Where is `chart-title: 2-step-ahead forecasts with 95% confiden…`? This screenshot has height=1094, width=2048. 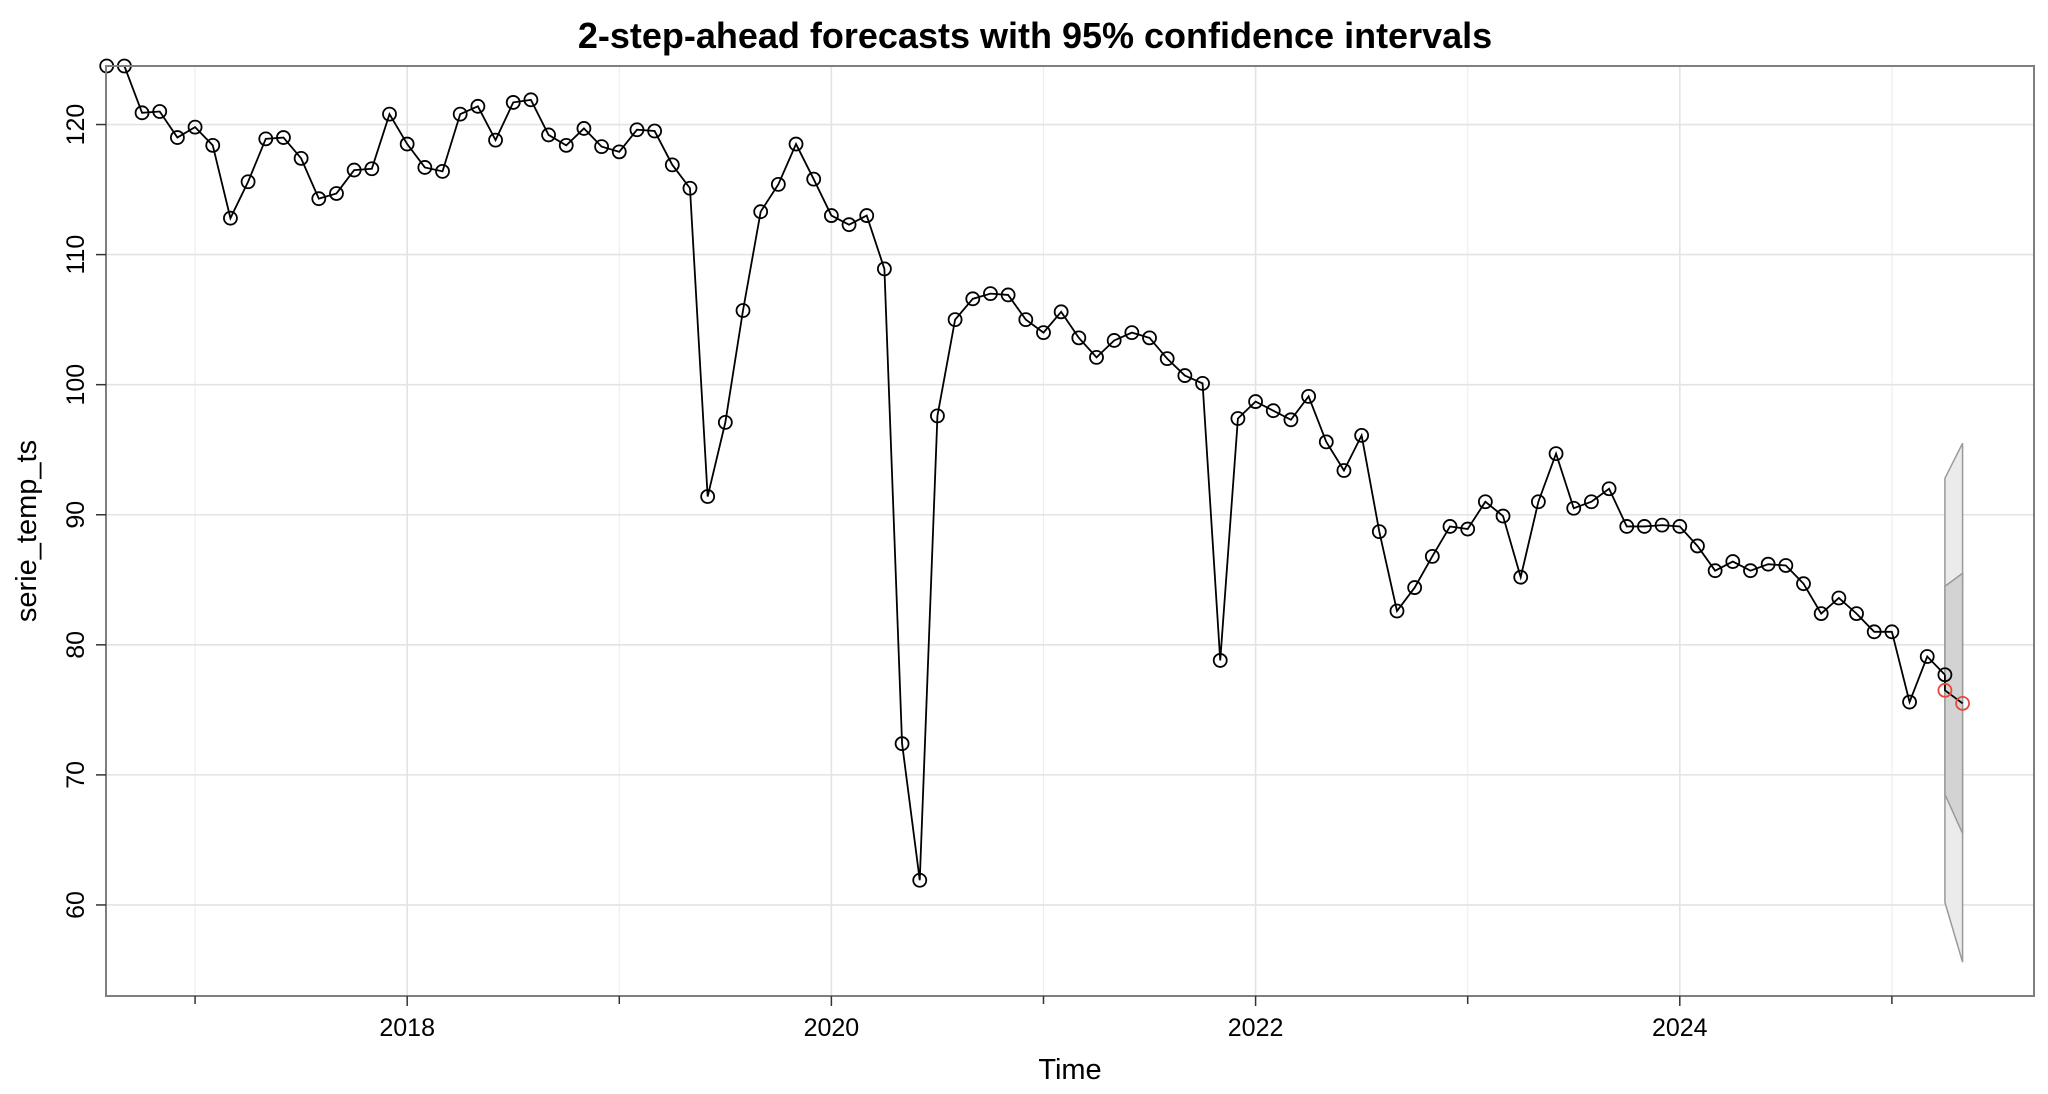 chart-title: 2-step-ahead forecasts with 95% confiden… is located at coordinates (1035, 35).